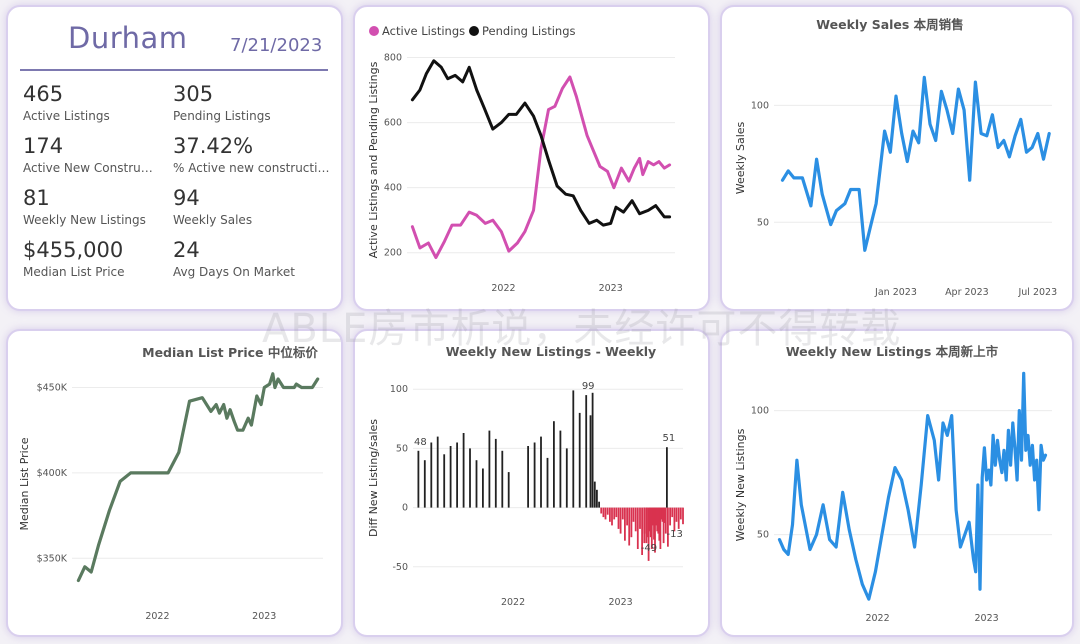 The height and width of the screenshot is (644, 1080). What do you see at coordinates (253, 168) in the screenshot?
I see `kpi-pct-new-constructions-label: % Active new constructions` at bounding box center [253, 168].